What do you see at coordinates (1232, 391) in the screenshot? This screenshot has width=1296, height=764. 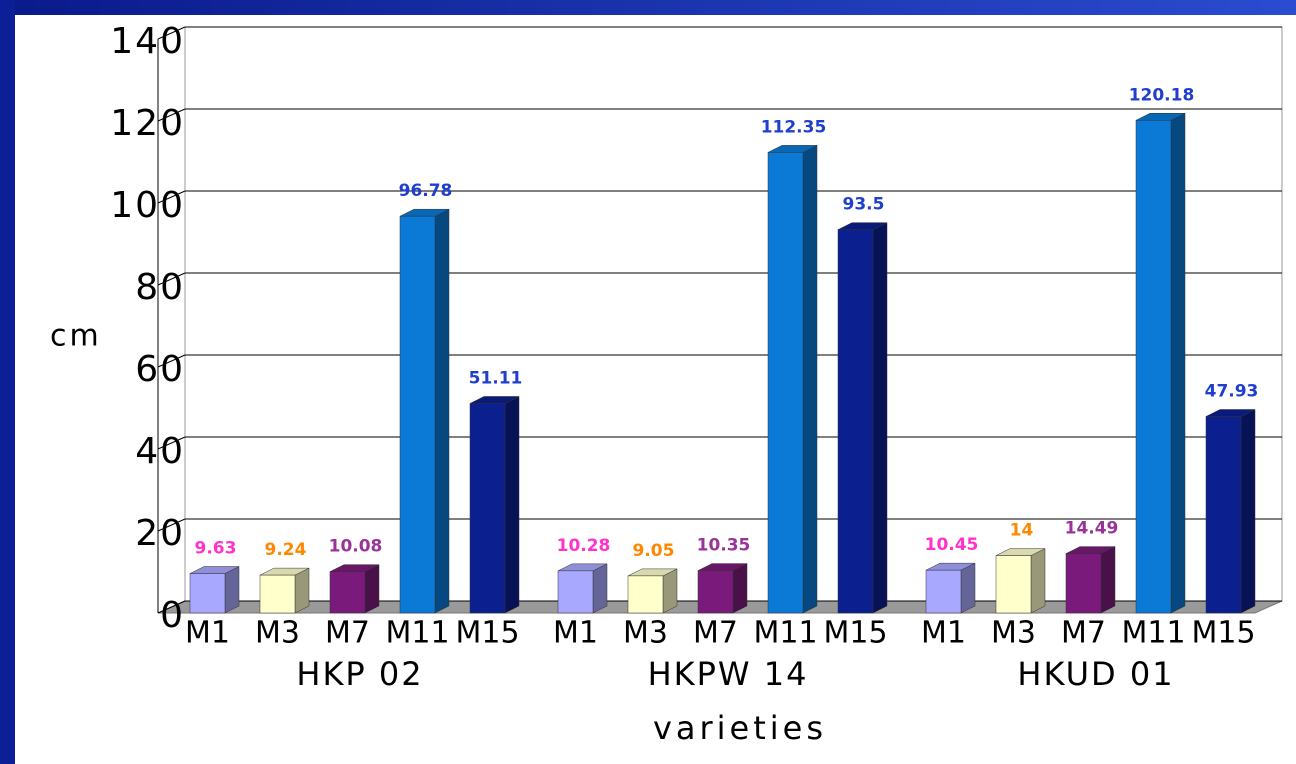 I see `data-label: 47.93` at bounding box center [1232, 391].